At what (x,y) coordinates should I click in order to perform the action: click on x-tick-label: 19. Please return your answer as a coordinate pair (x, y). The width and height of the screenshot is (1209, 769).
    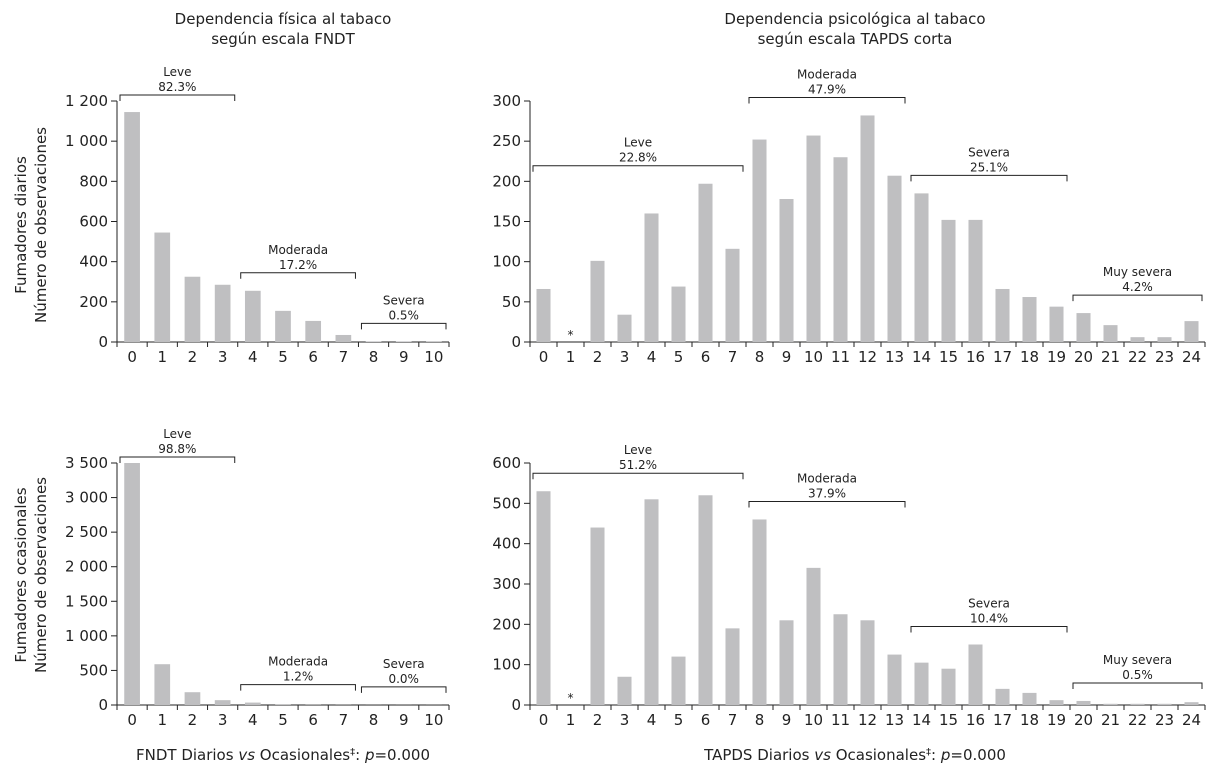
    Looking at the image, I should click on (1056, 720).